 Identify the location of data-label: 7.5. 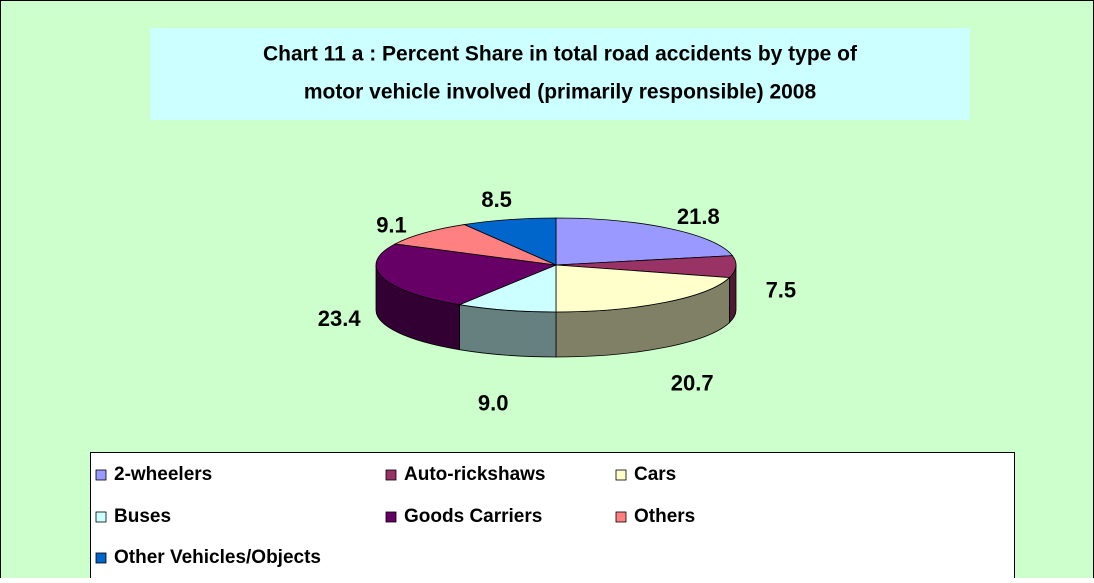
(781, 290).